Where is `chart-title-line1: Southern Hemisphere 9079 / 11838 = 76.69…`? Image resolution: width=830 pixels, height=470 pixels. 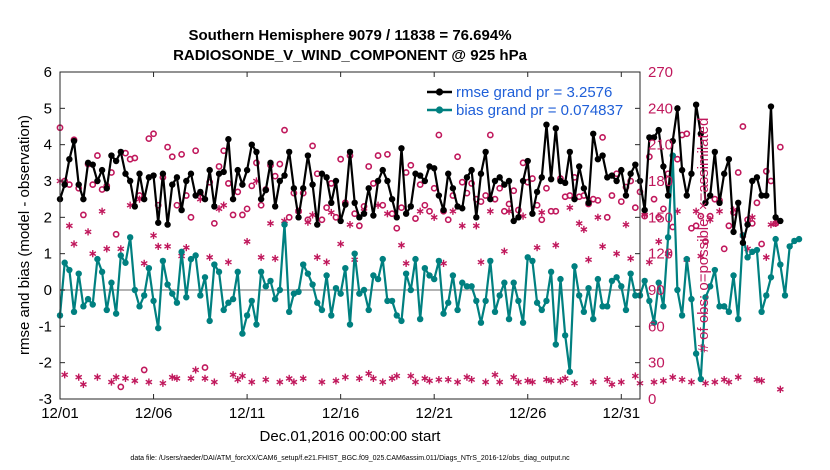
chart-title-line1: Southern Hemisphere 9079 / 11838 = 76.69… is located at coordinates (349, 35).